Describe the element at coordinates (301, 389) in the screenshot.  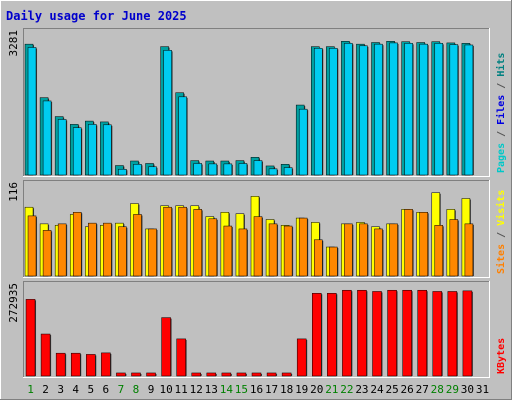
I see `x-tick-day-19: 19` at that location.